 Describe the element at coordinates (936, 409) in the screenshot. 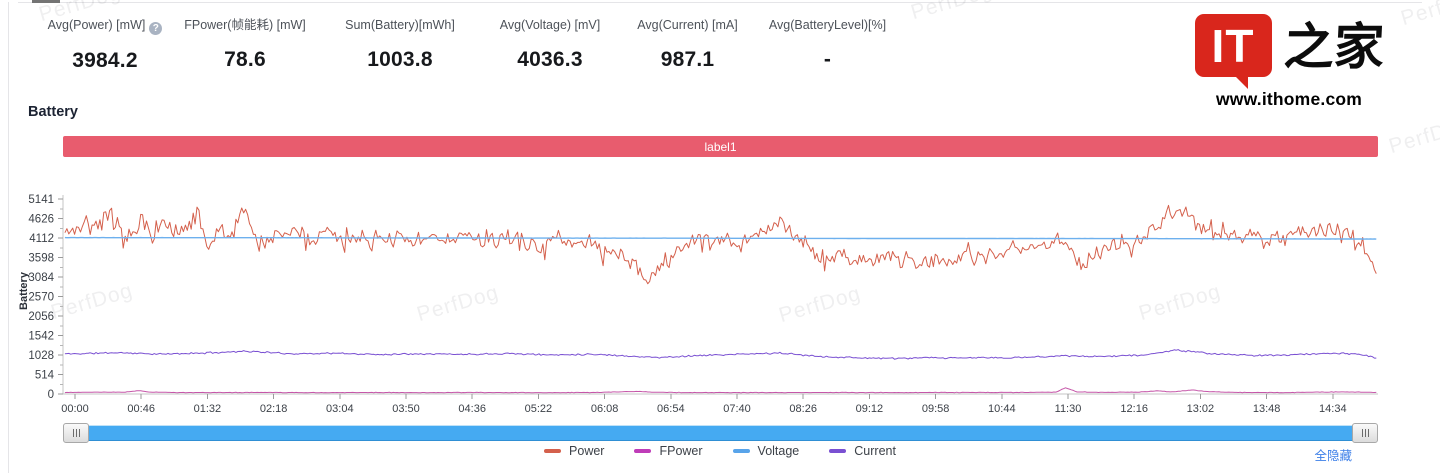

I see `svg-text: 09:58` at that location.